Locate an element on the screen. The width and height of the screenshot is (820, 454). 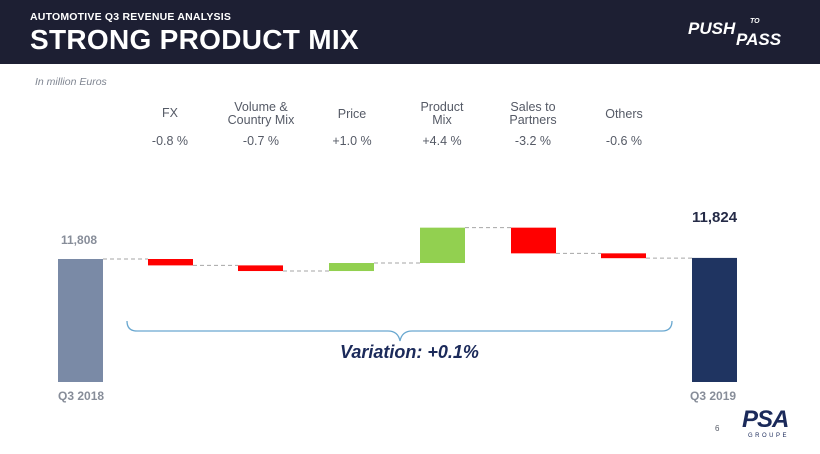
pct-label-fx: -0.8 % is located at coordinates (170, 141).